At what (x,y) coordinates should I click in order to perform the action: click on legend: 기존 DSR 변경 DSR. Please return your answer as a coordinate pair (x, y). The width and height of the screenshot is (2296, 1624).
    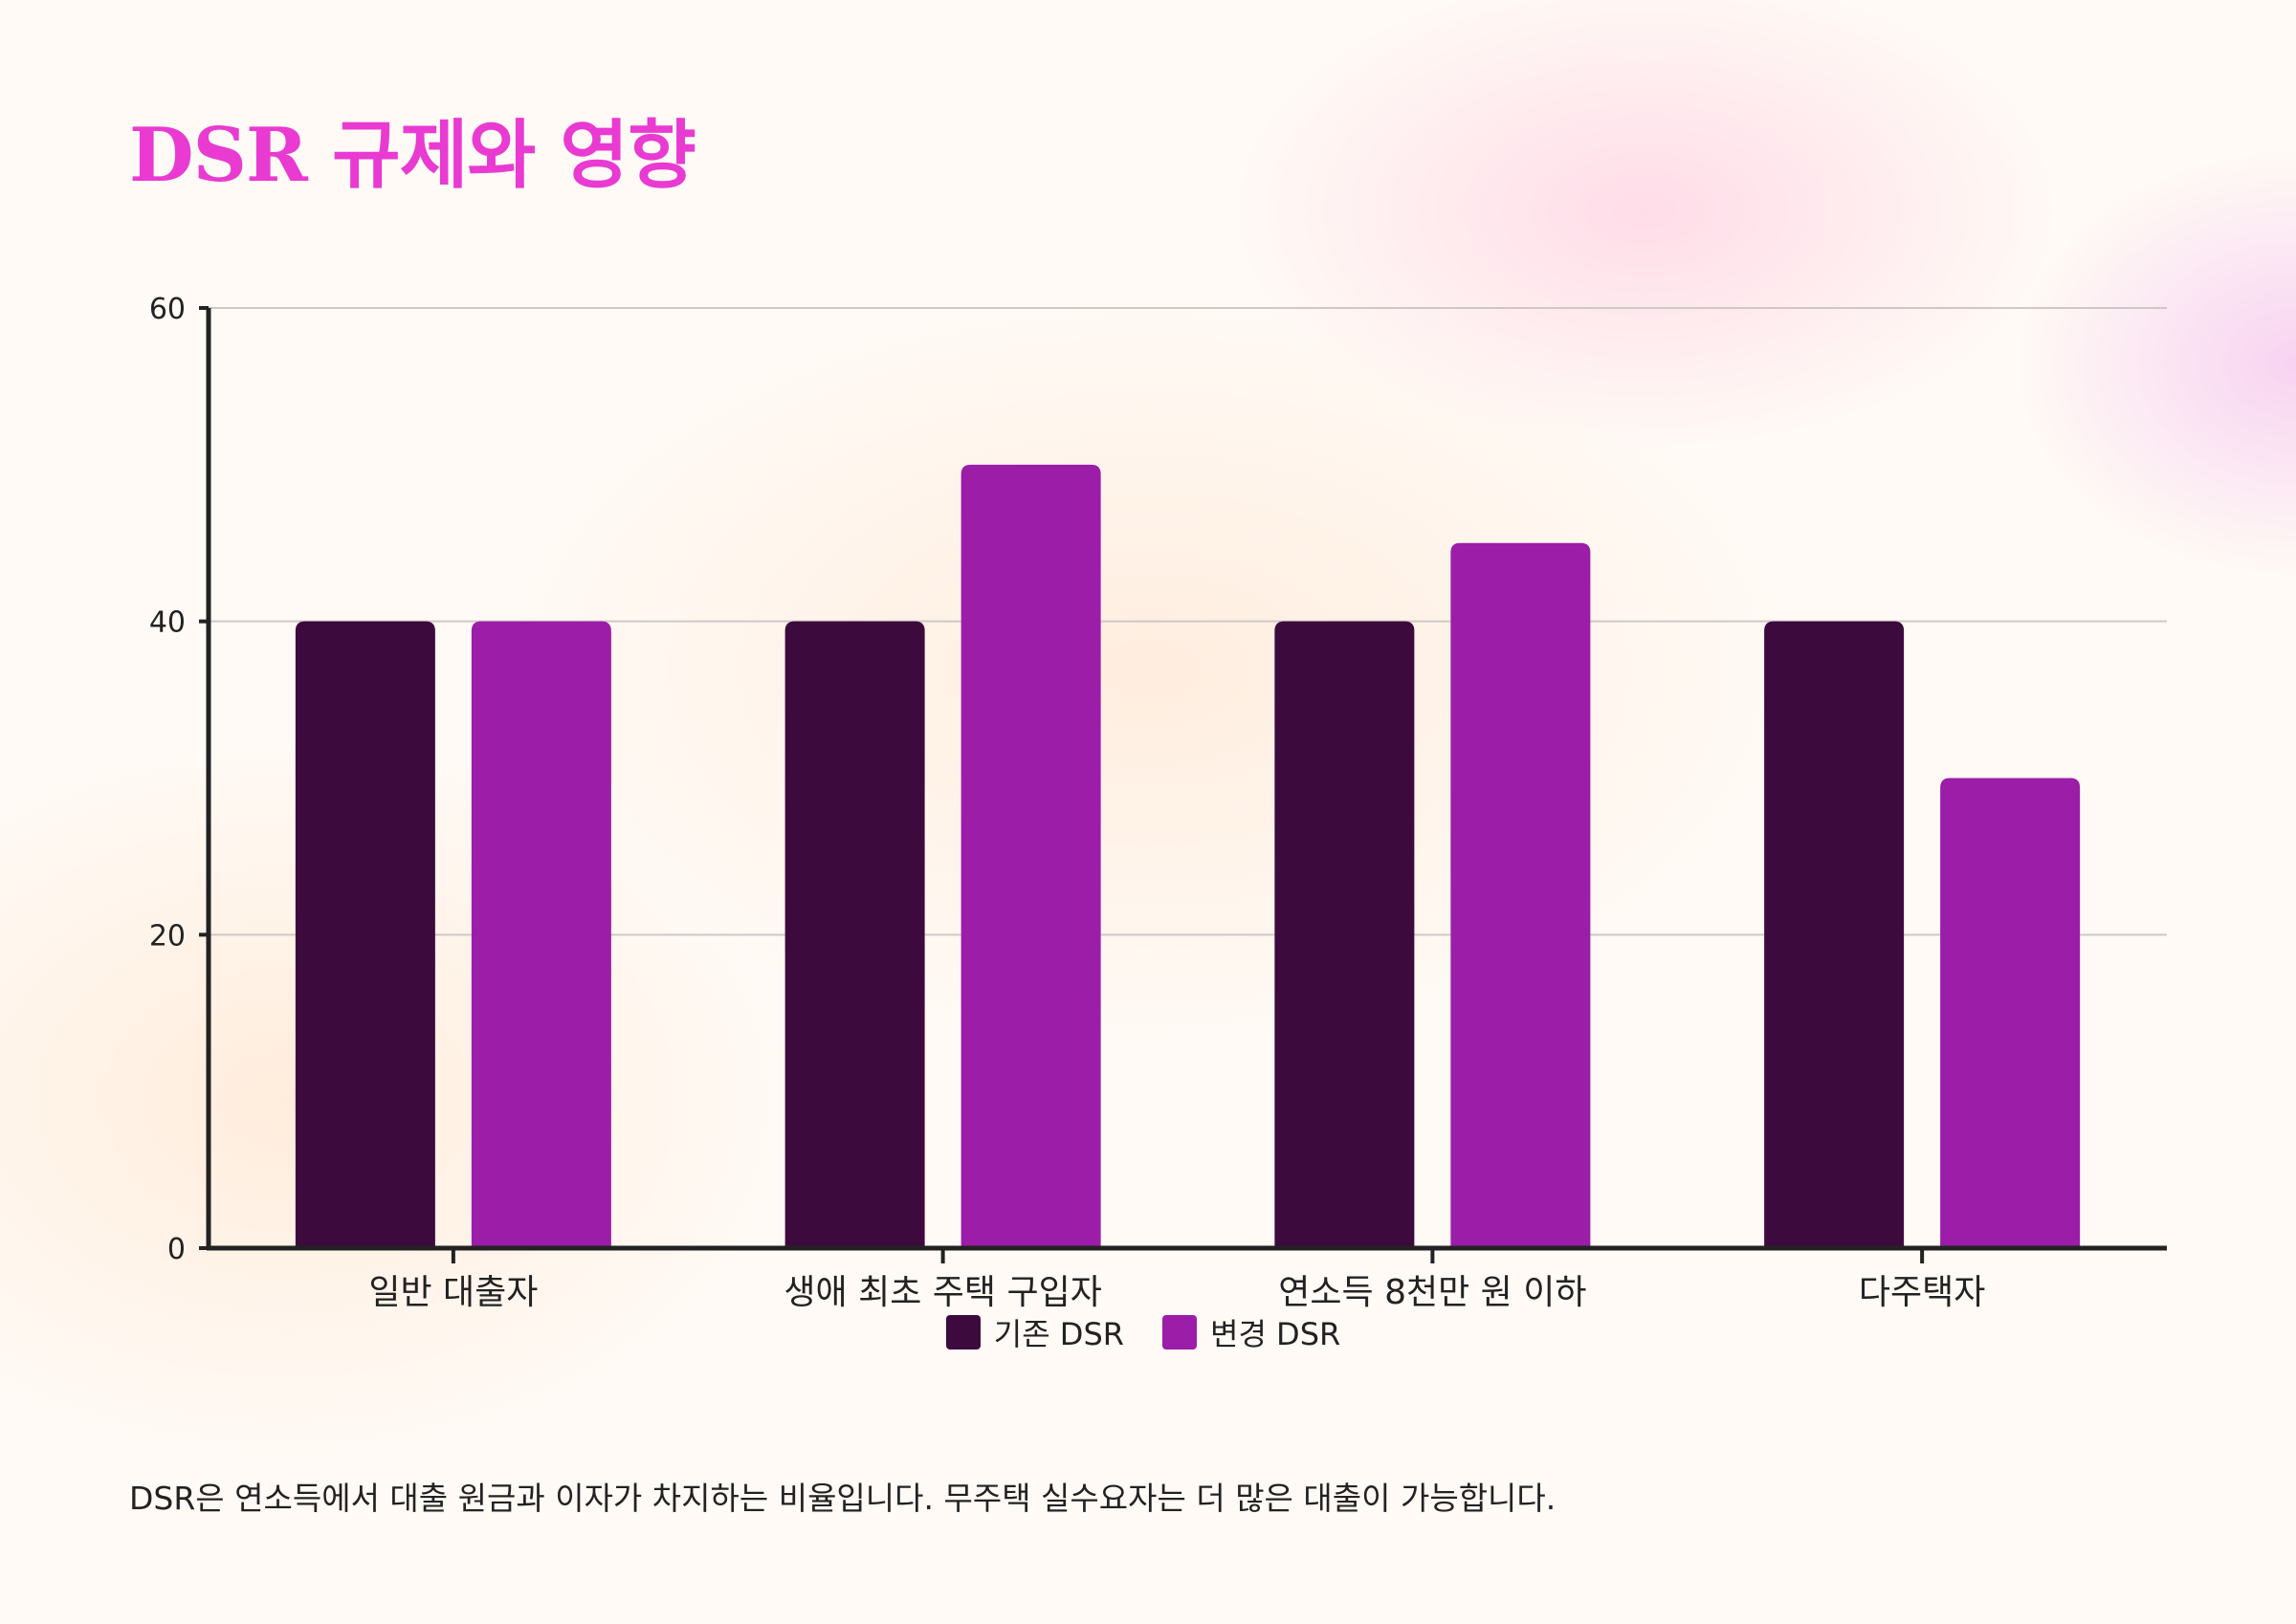
    Looking at the image, I should click on (1148, 1332).